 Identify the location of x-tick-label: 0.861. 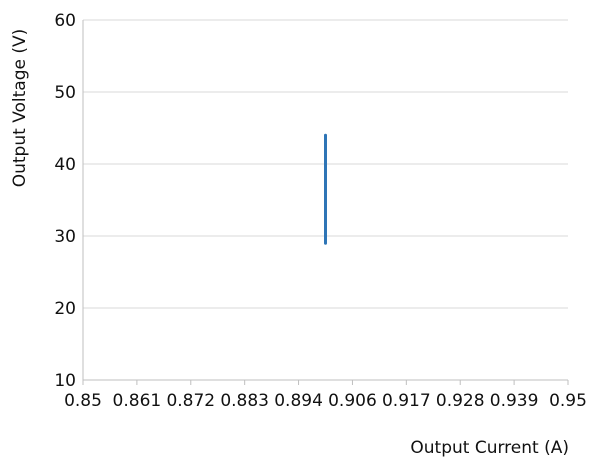
(137, 401).